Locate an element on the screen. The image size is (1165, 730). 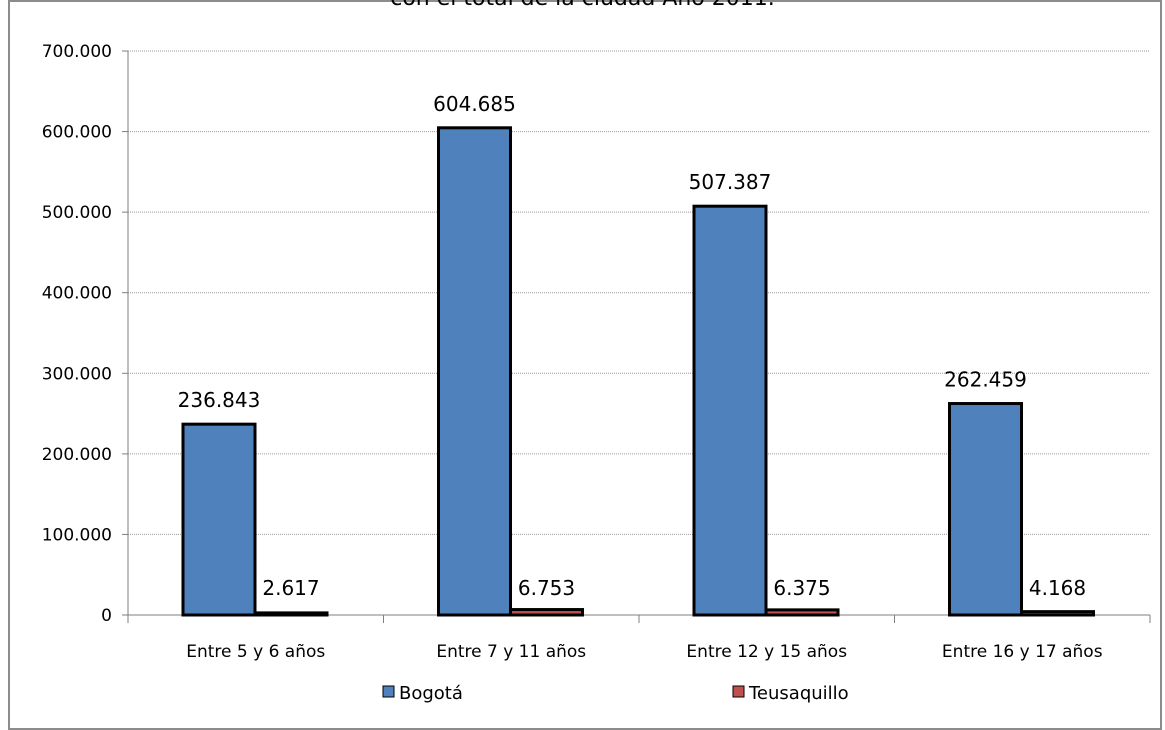
data-label: 6.375 is located at coordinates (801, 588).